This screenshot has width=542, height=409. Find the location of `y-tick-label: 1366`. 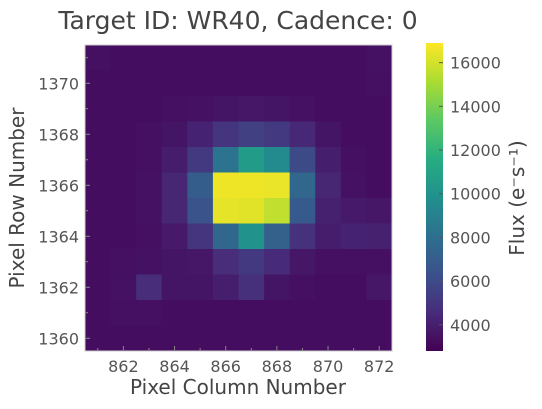

y-tick-label: 1366 is located at coordinates (58, 185).